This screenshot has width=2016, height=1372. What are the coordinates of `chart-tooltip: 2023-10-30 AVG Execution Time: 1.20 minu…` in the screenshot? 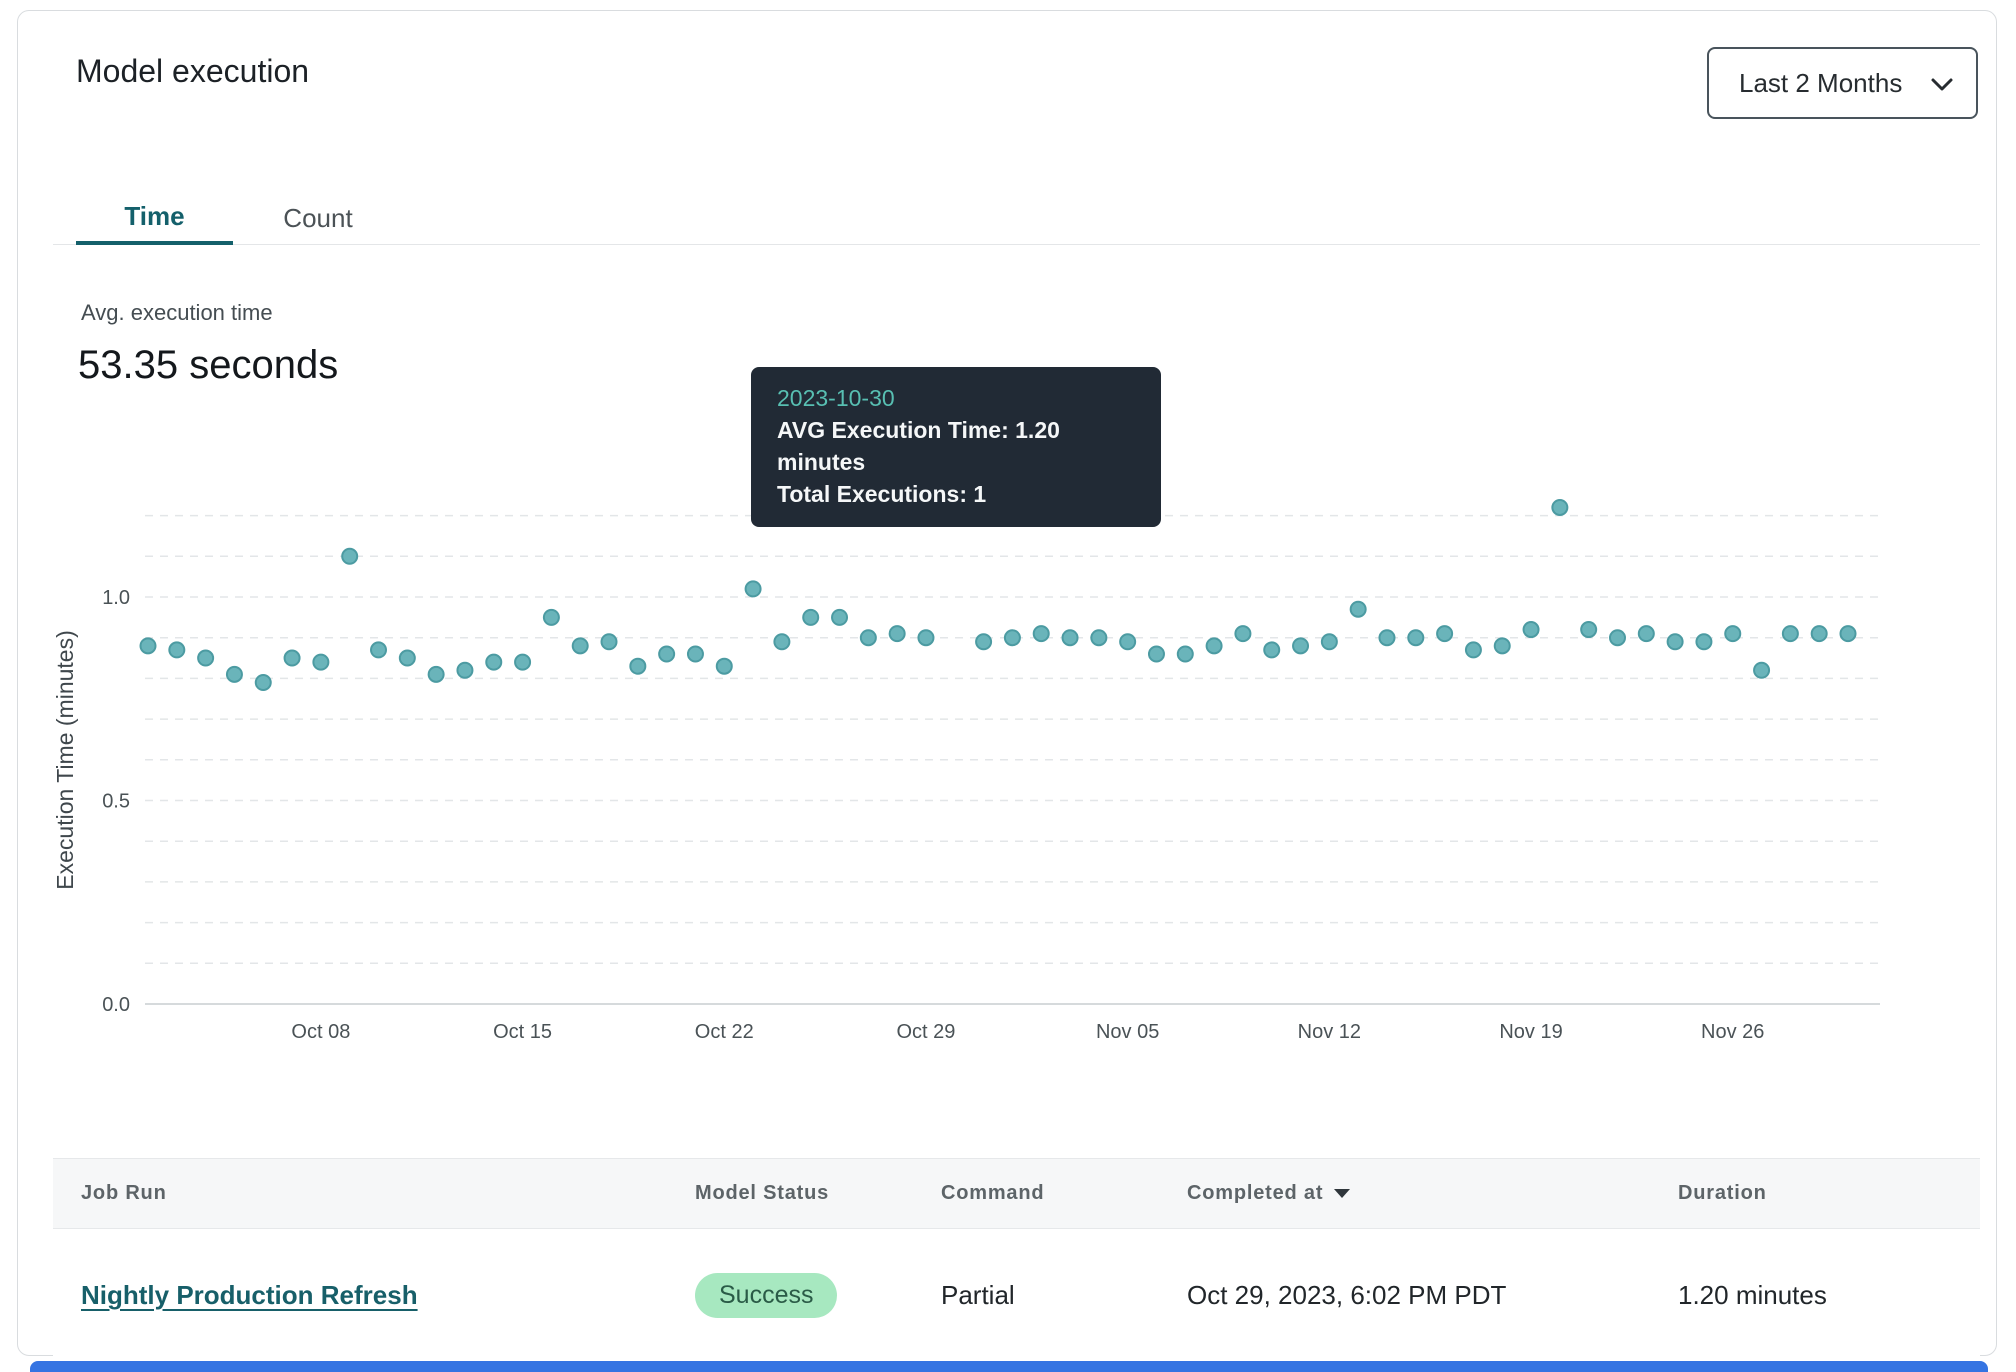 It's located at (956, 447).